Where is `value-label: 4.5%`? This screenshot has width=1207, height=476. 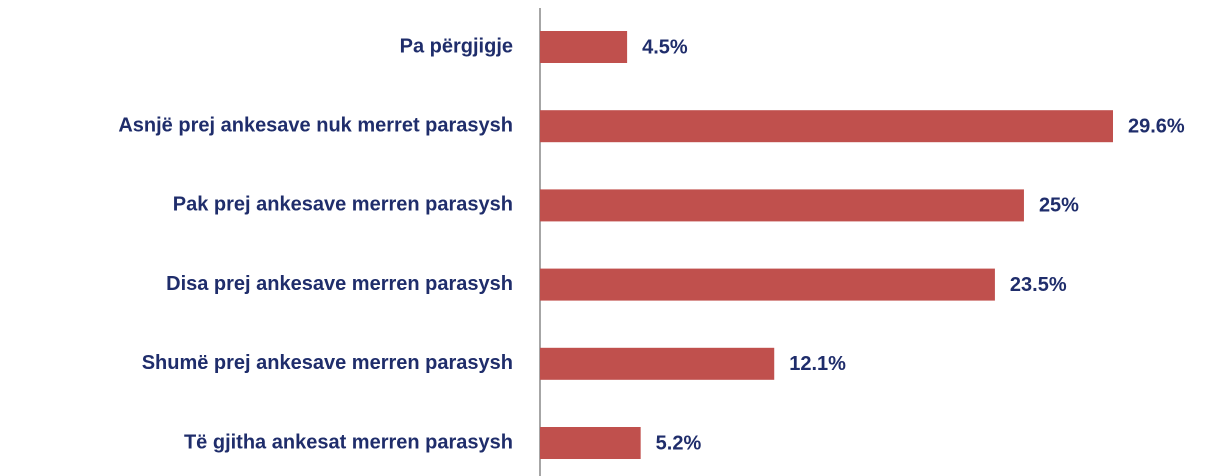
value-label: 4.5% is located at coordinates (665, 47).